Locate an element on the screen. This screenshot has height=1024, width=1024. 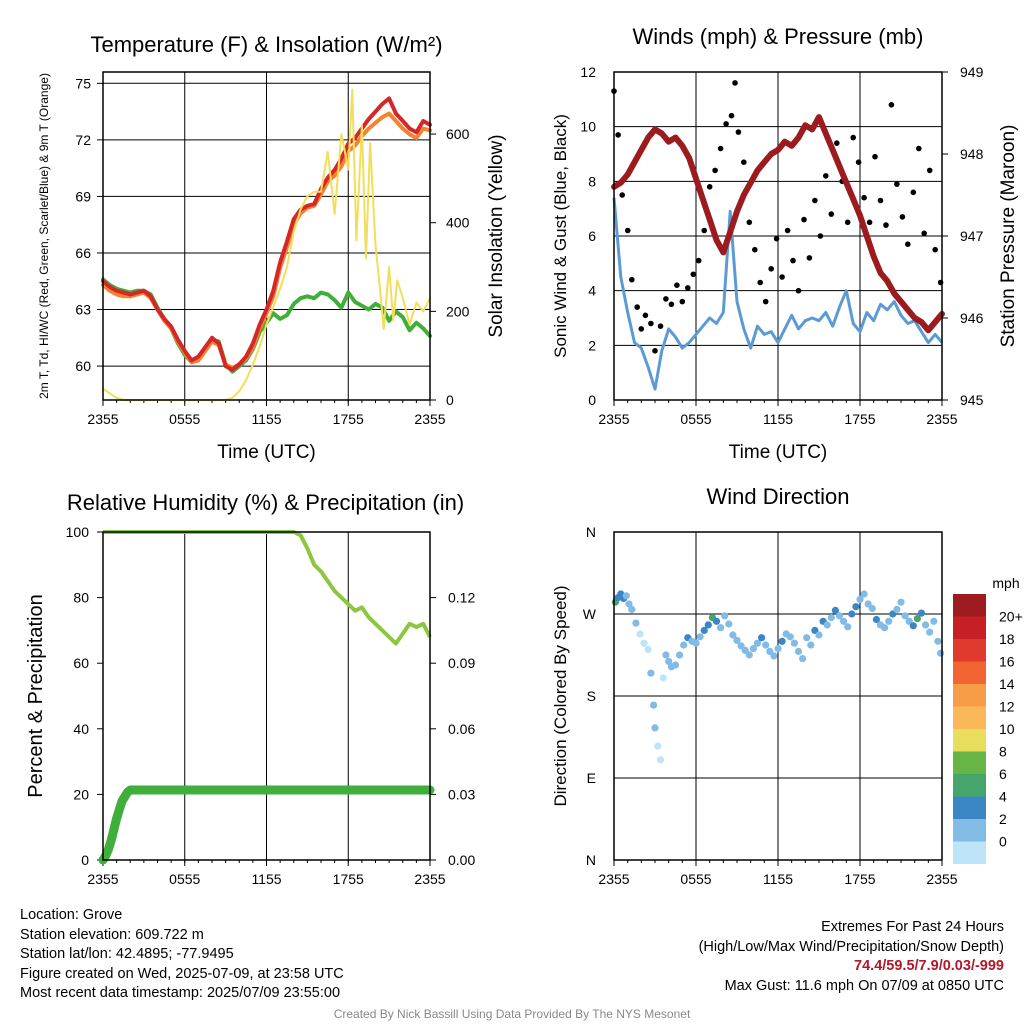
y-tick-label: N is located at coordinates (591, 532).